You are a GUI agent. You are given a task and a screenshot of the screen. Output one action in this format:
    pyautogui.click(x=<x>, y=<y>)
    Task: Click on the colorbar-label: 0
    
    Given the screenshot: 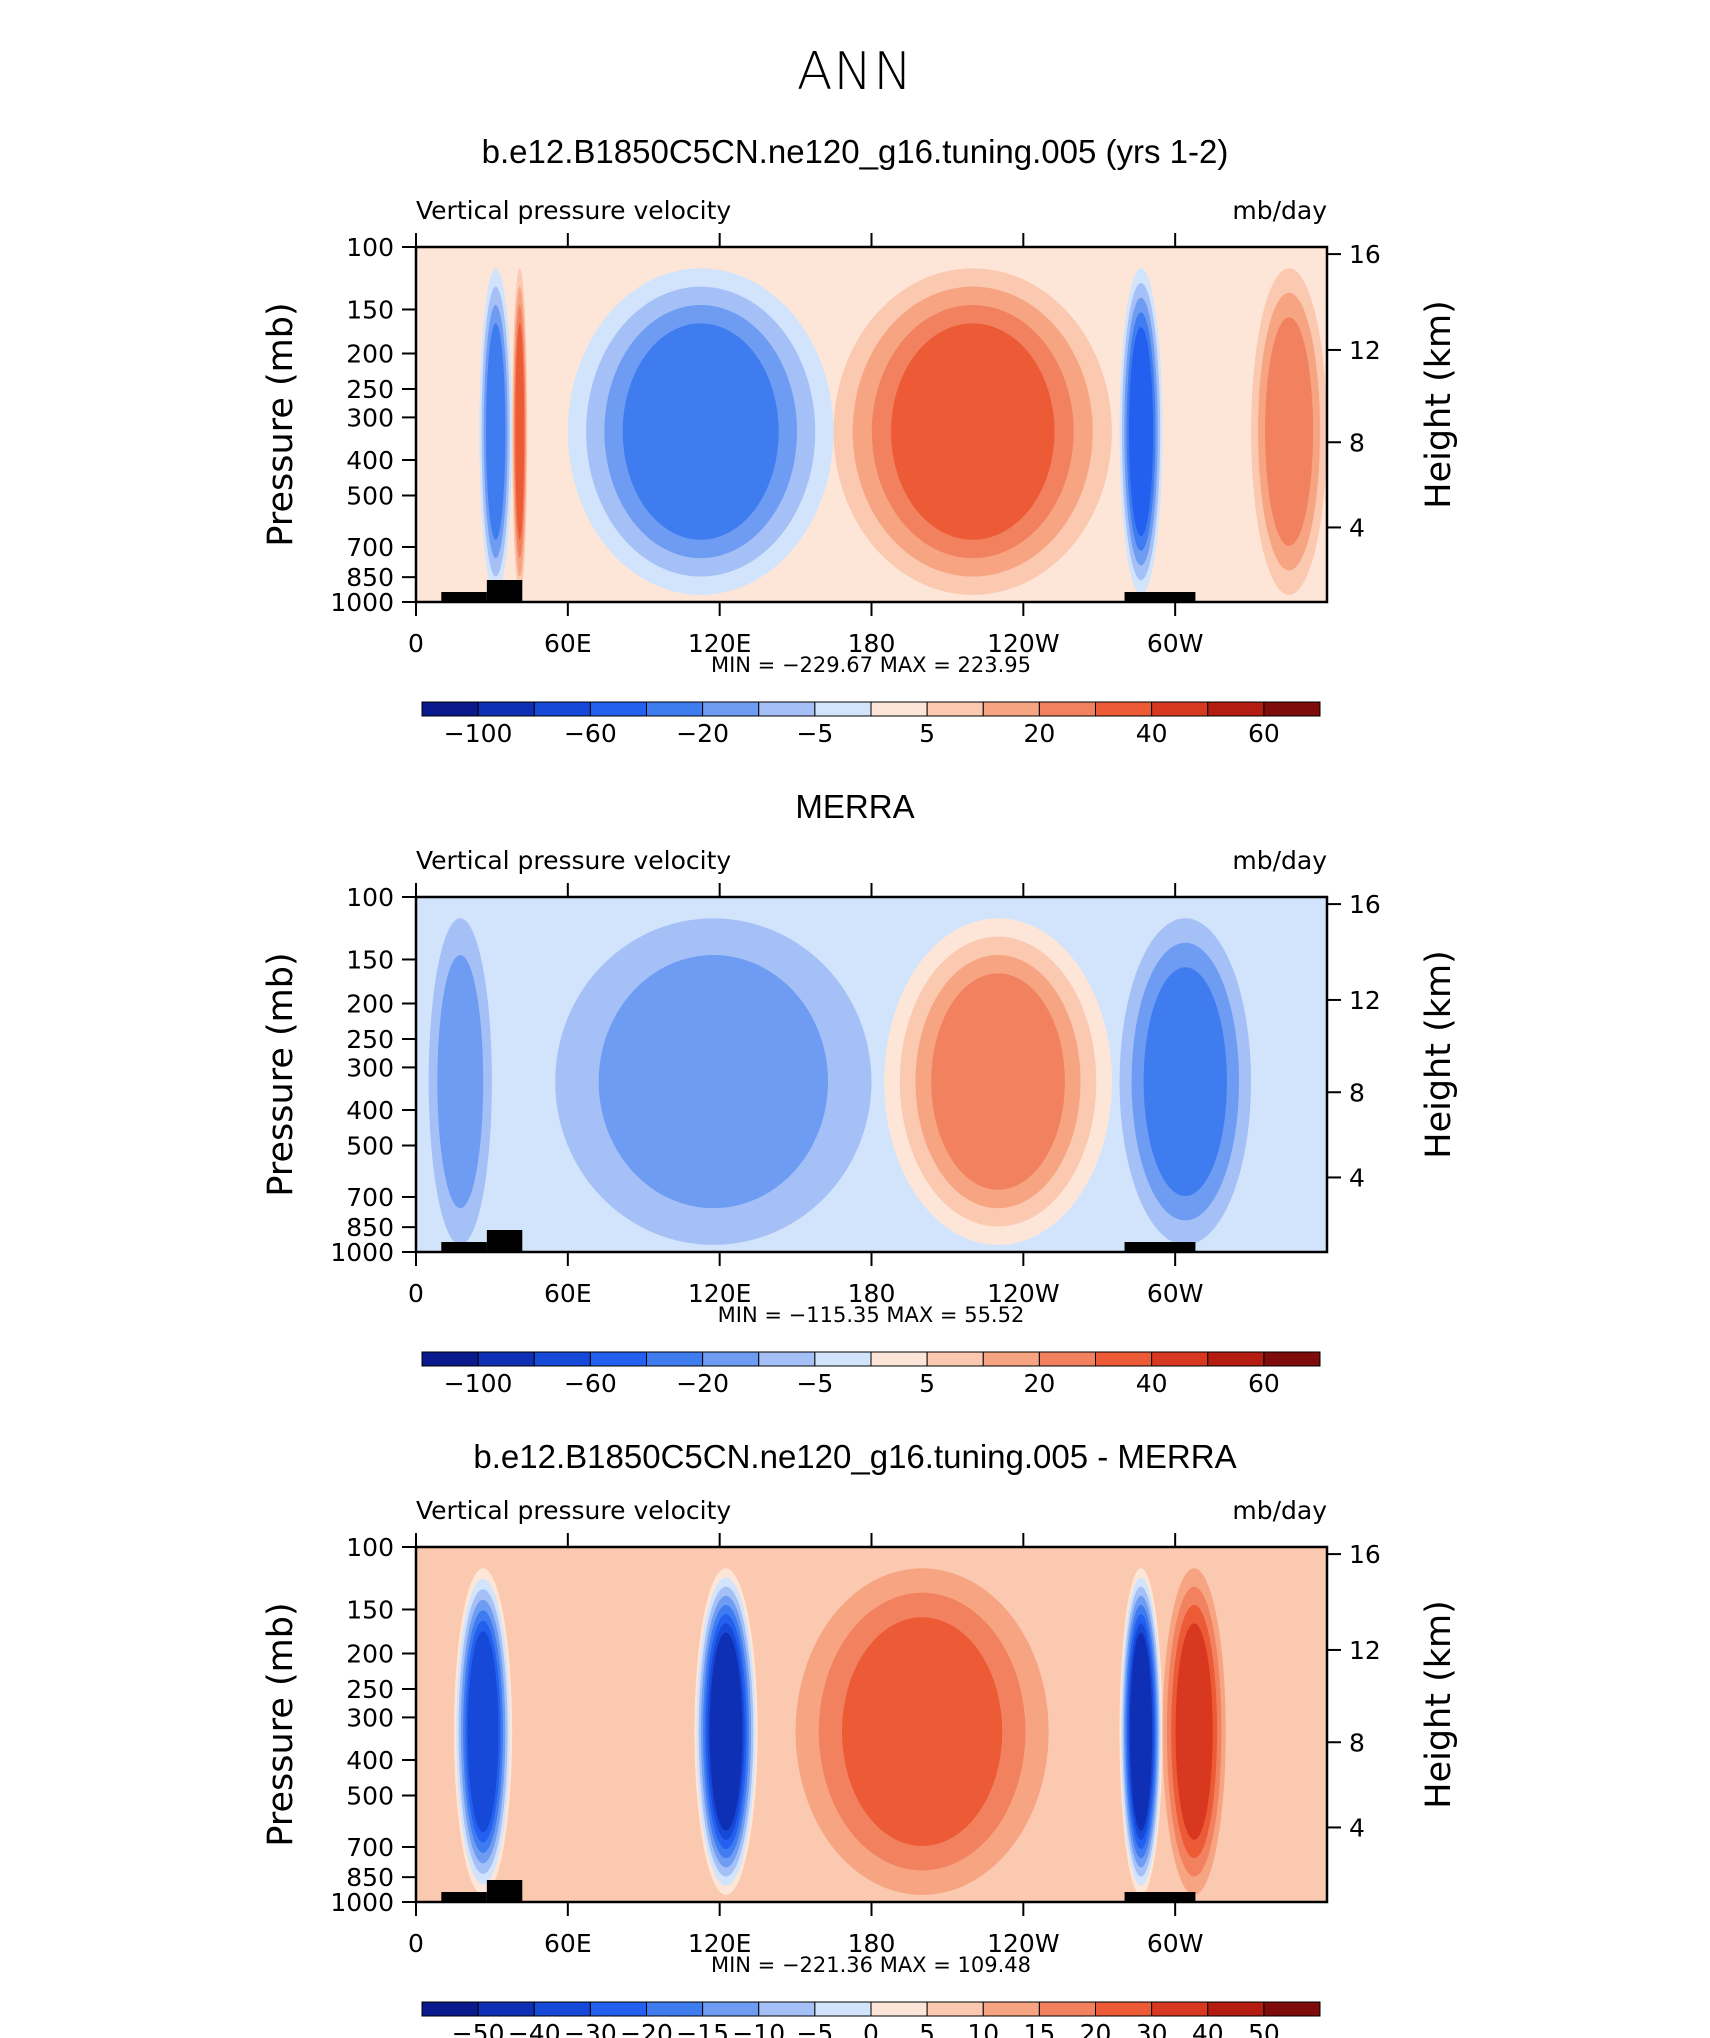 What is the action you would take?
    pyautogui.click(x=871, y=2028)
    